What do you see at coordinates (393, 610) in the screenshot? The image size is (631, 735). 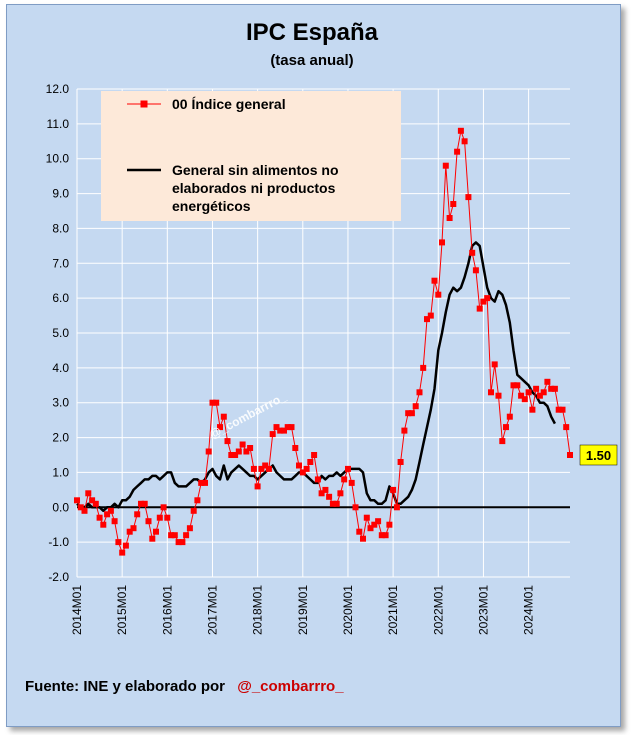 I see `x-tick-label: 2021M01` at bounding box center [393, 610].